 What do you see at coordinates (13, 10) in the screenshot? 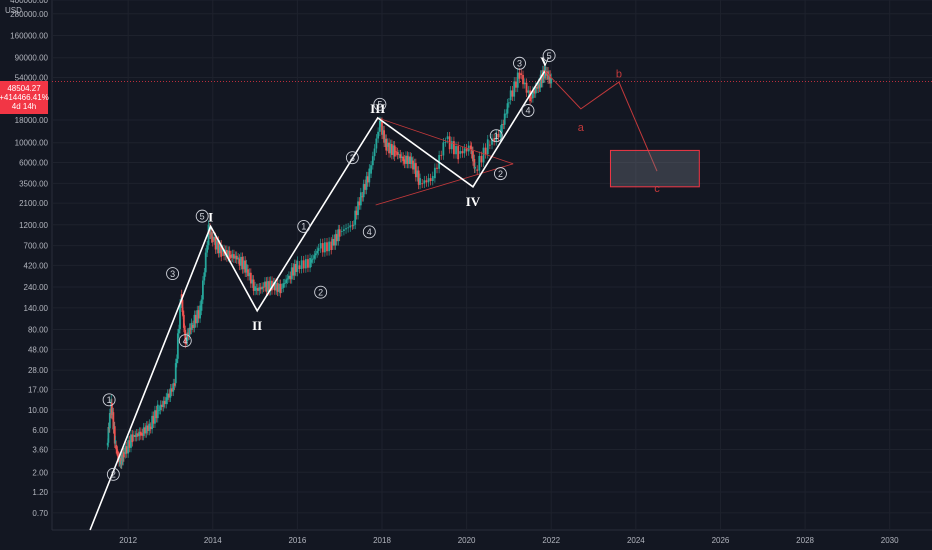
I see `unit-label: USD` at bounding box center [13, 10].